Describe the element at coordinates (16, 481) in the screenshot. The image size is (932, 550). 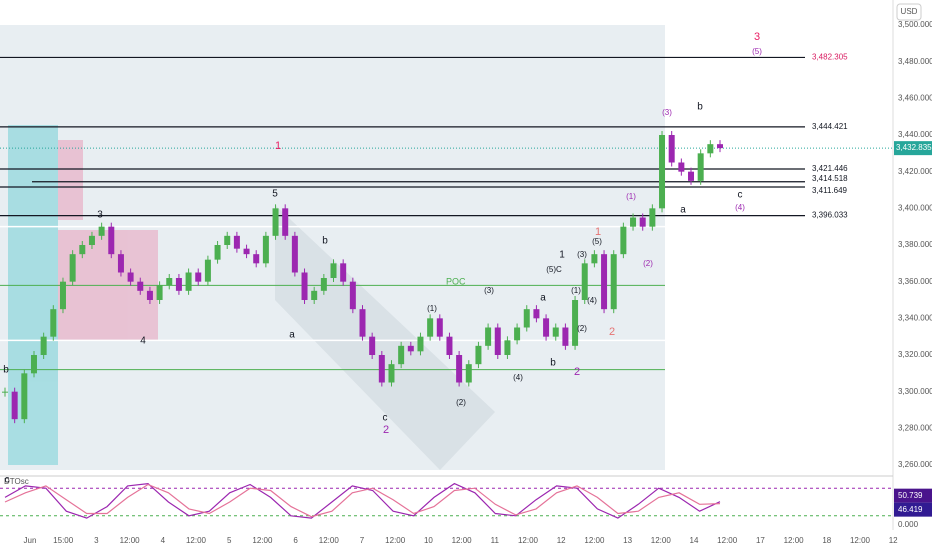
I see `osc-name: DTOsc` at that location.